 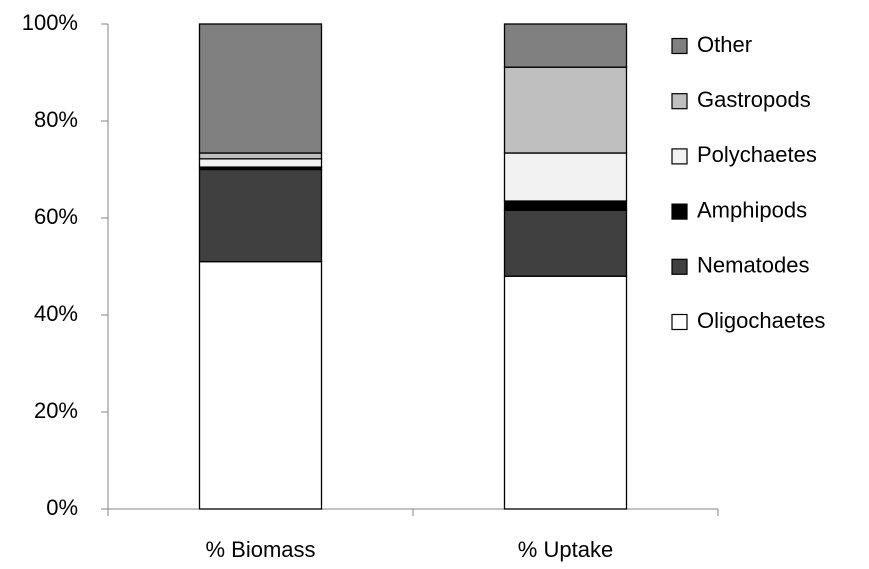 I want to click on y-tick-label: 80%, so click(x=56, y=119).